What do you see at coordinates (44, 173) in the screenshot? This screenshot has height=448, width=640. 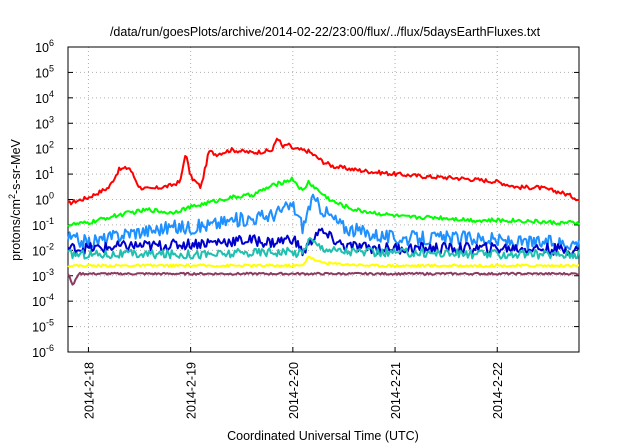 I see `y-tick-label: 10¹` at bounding box center [44, 173].